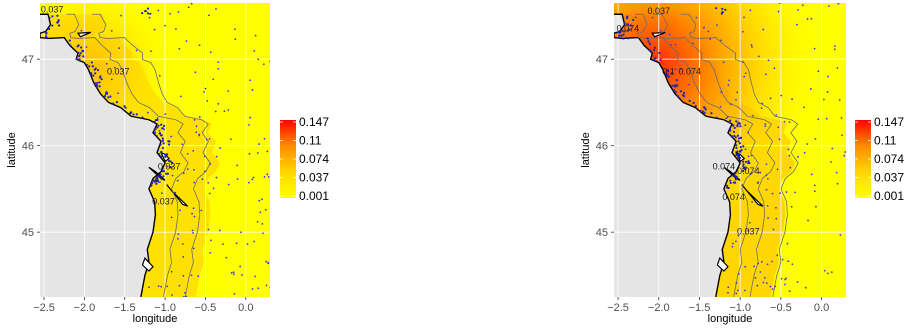  What do you see at coordinates (245, 308) in the screenshot?
I see `x-tick-label: 0.0` at bounding box center [245, 308].